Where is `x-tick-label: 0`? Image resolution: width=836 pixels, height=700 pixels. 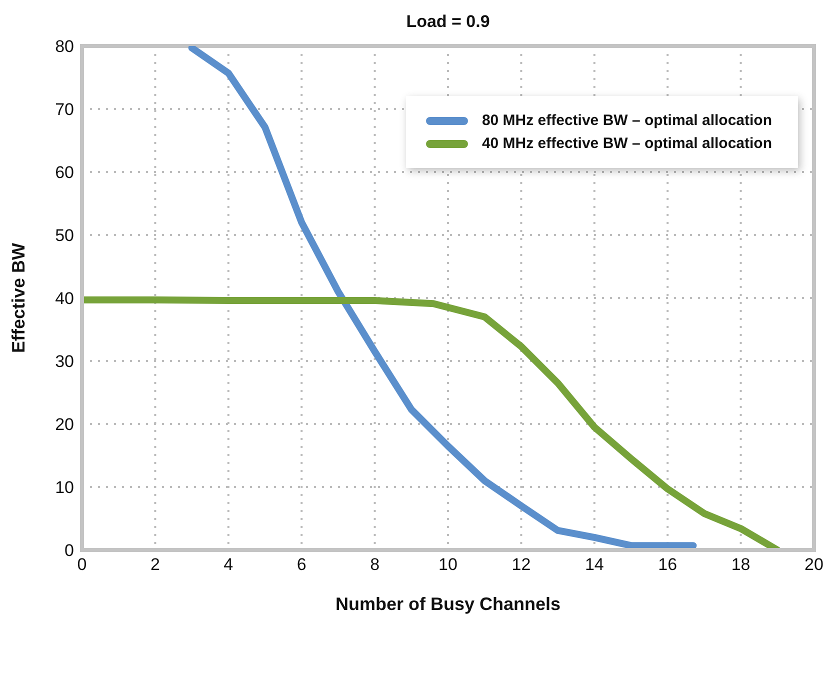 x-tick-label: 0 is located at coordinates (82, 564).